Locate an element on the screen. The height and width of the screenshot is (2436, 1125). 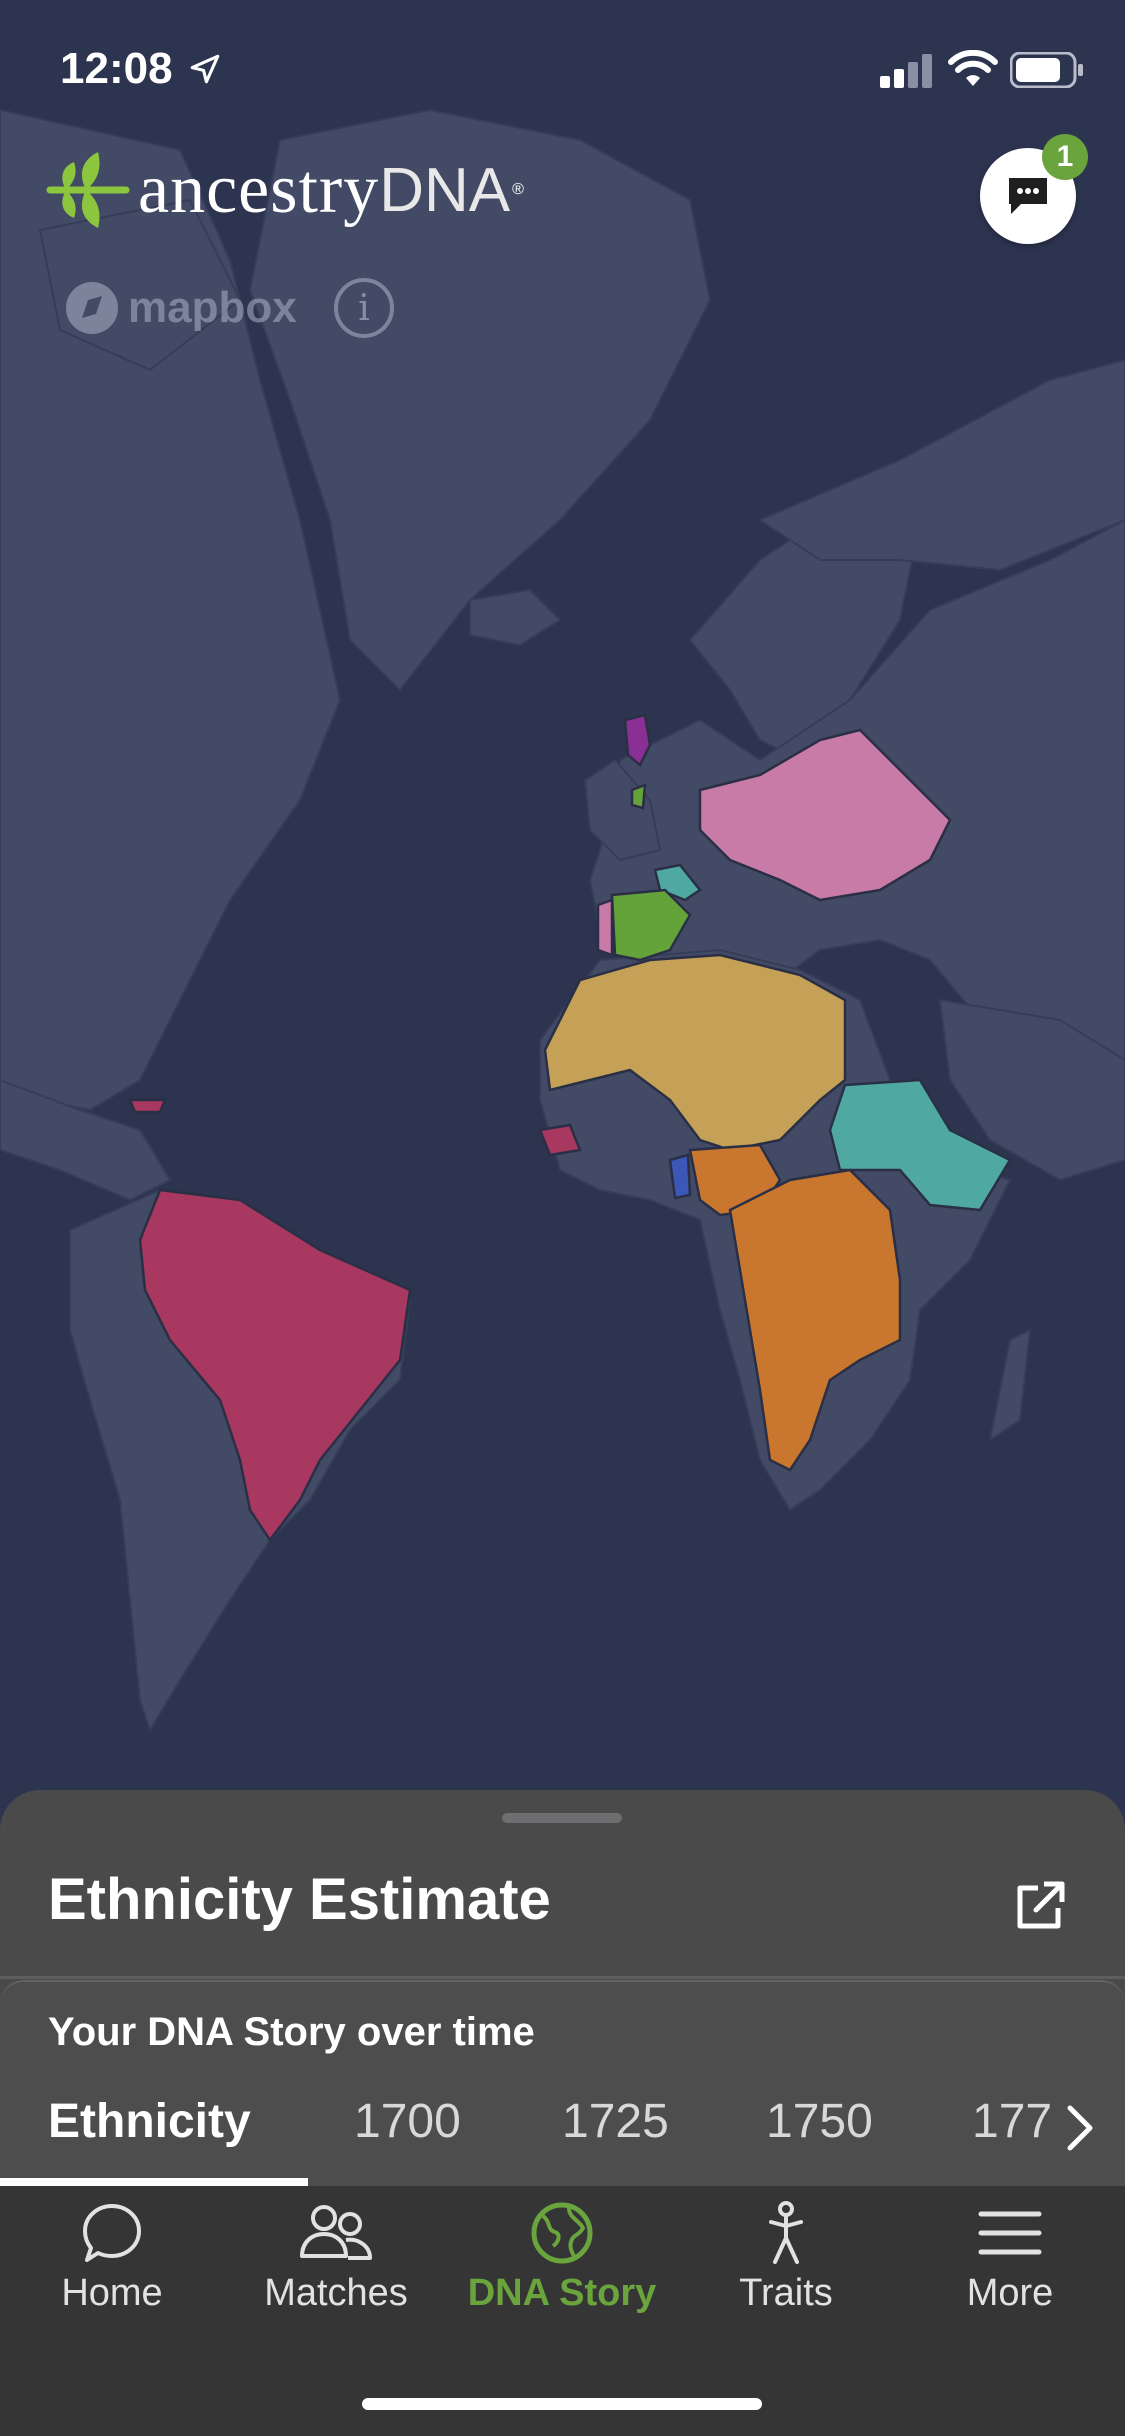
tabbar-label-dna-story: DNA Story is located at coordinates (562, 2293).